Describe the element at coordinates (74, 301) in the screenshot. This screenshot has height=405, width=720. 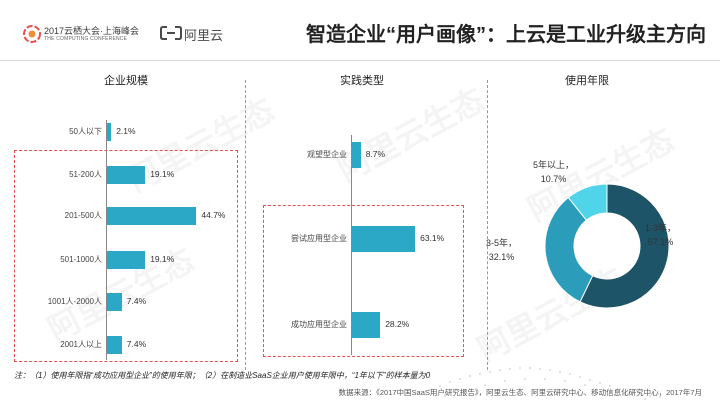
I see `category-label: 1001人-2000人` at that location.